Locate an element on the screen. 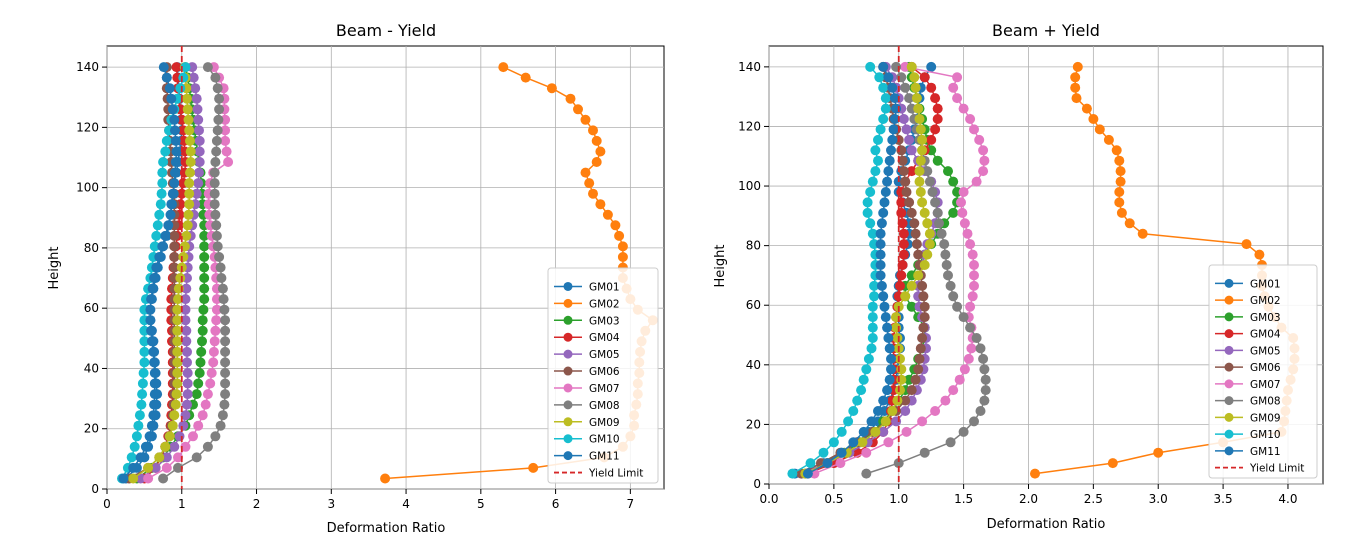  legend-label: GM02 is located at coordinates (1265, 301).